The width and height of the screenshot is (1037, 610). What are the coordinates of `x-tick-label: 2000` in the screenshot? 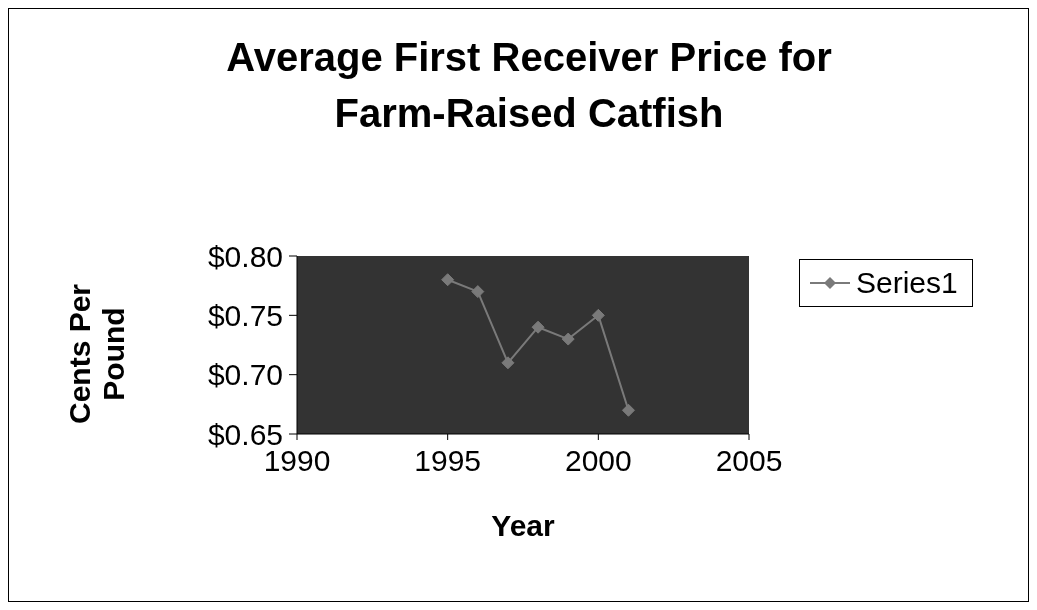 It's located at (598, 461).